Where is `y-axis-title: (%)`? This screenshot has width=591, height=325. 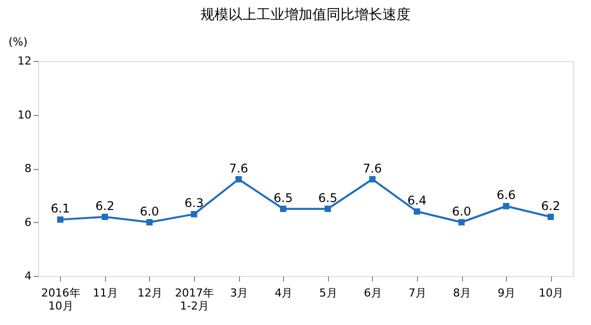
y-axis-title: (%) is located at coordinates (18, 42).